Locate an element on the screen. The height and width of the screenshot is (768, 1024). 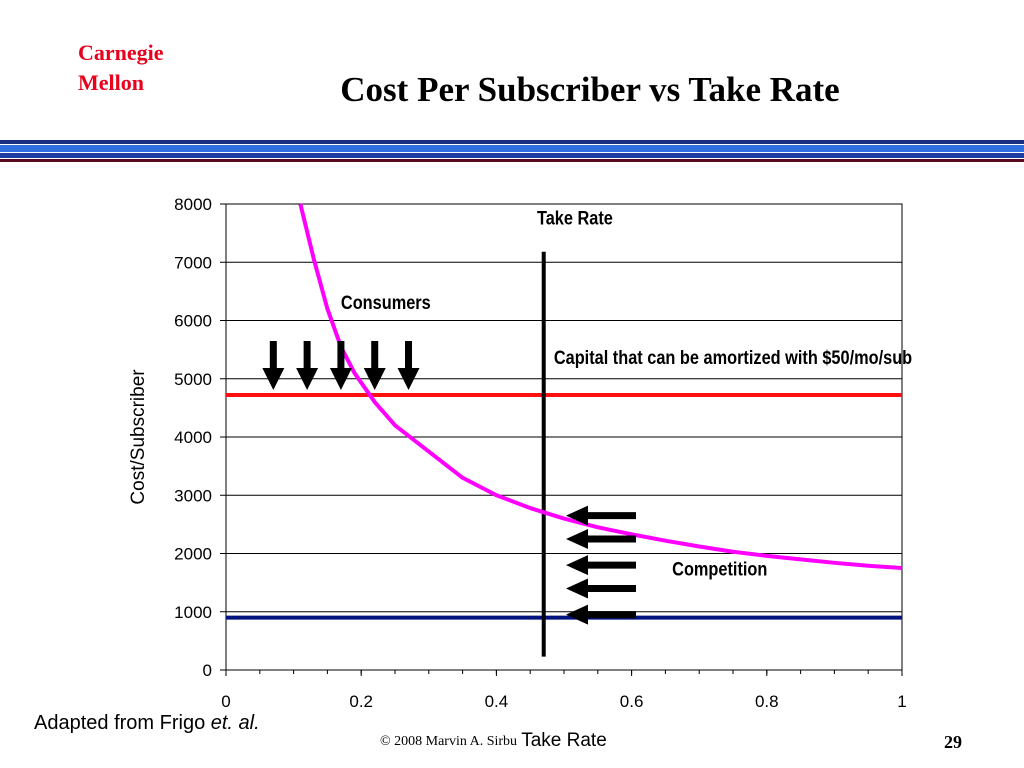
slide-title: Cost Per Subscriber vs Take Rate is located at coordinates (590, 89).